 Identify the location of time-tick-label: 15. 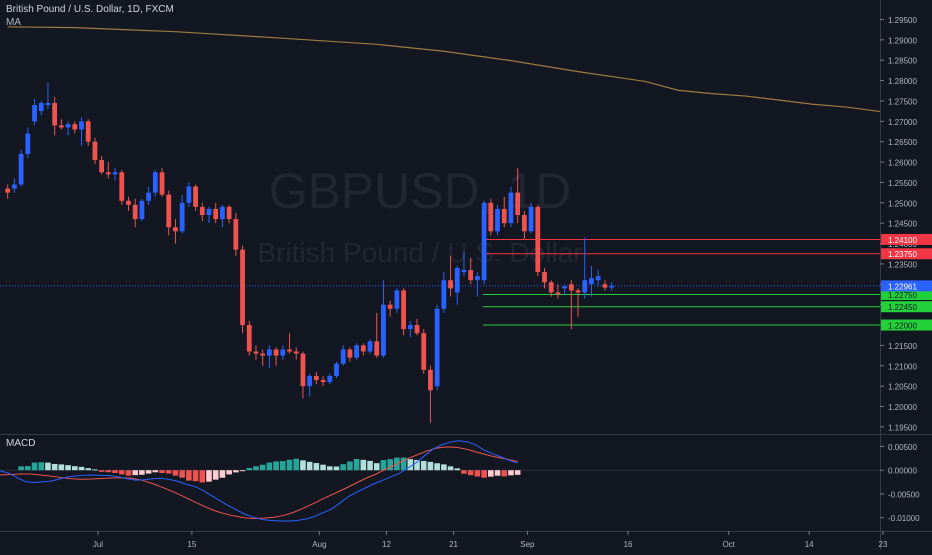
(191, 544).